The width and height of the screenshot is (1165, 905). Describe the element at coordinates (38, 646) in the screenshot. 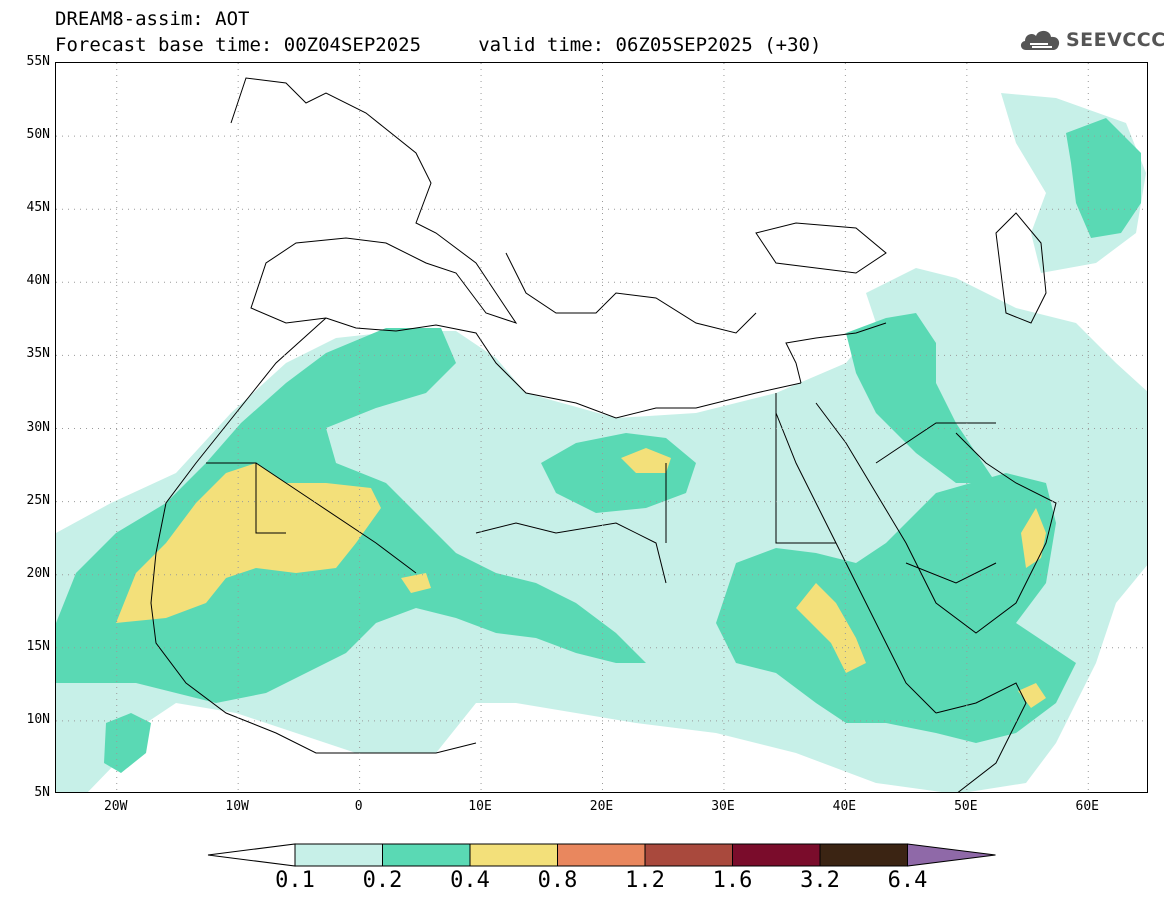

I see `lat-tick-label: 15N` at that location.